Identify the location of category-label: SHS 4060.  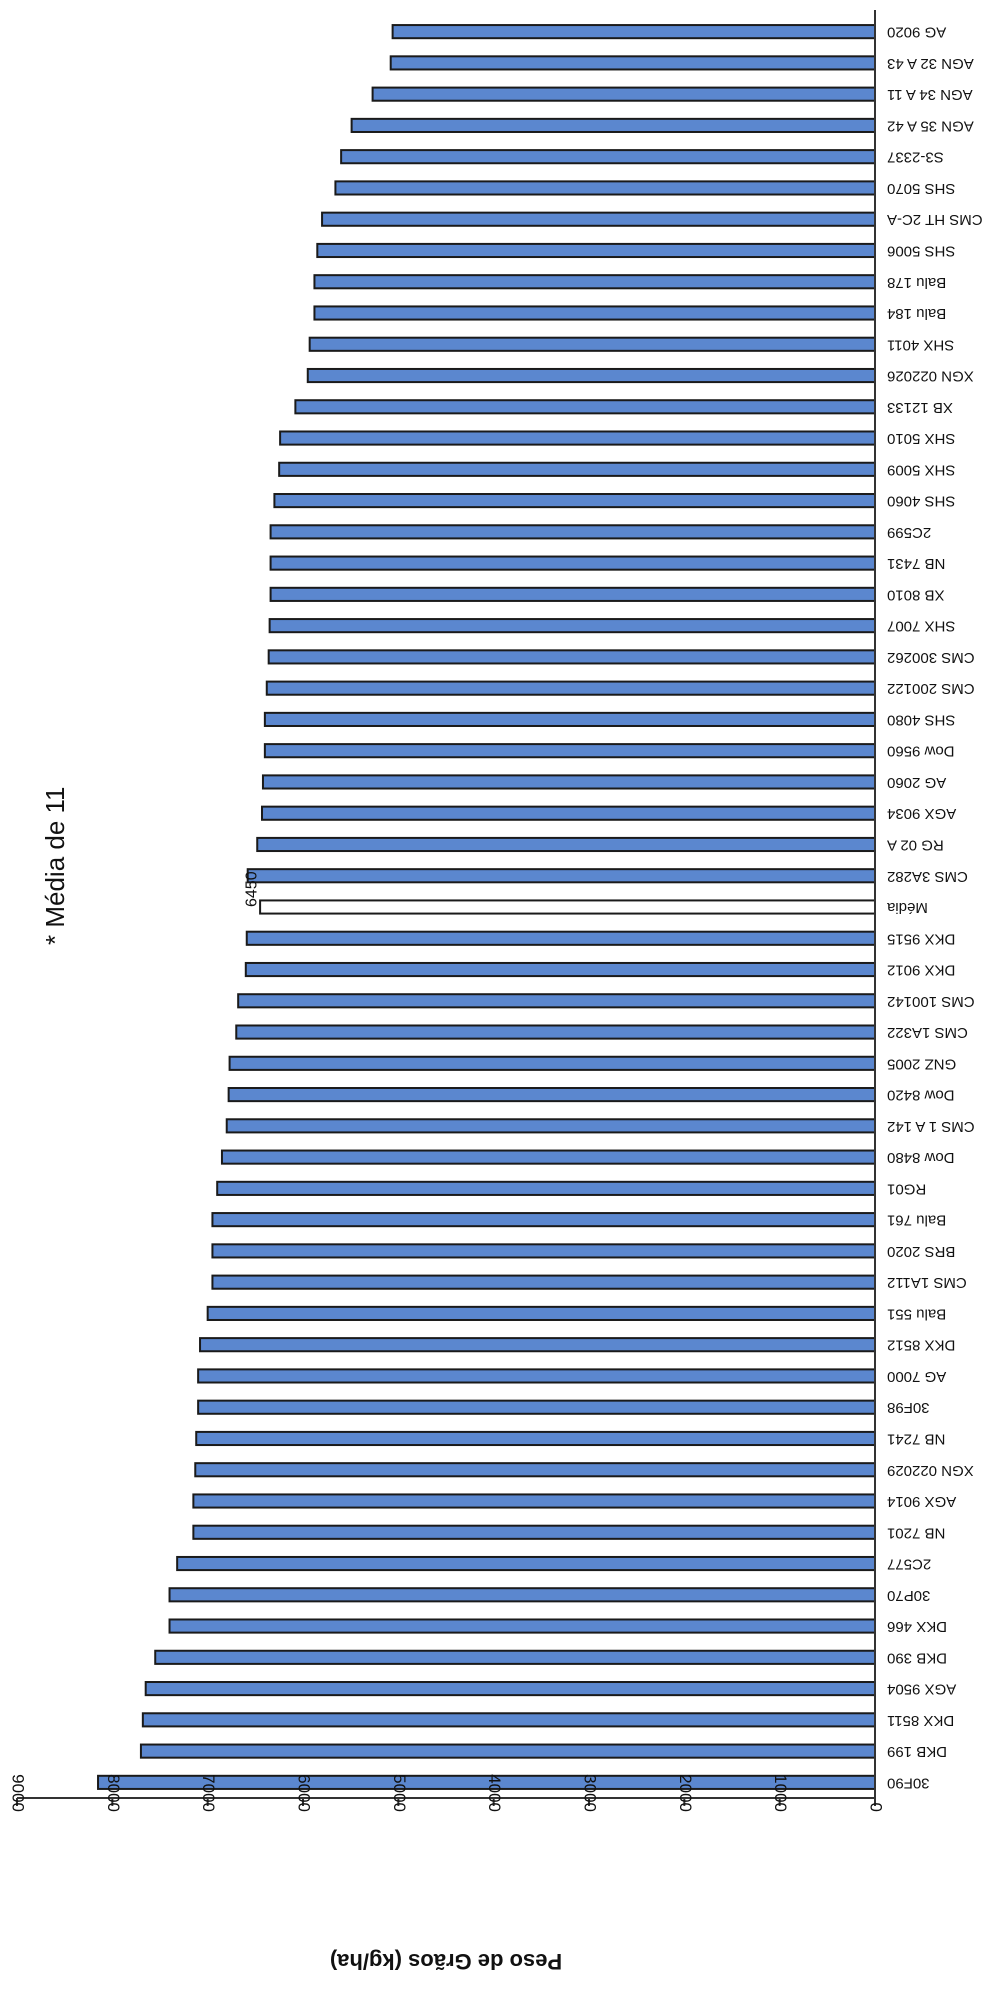
(921, 501).